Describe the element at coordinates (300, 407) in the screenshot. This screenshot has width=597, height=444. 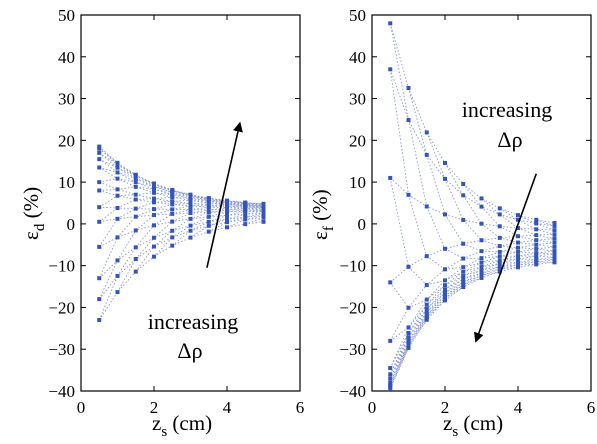
I see `x-tick-label: 6` at that location.